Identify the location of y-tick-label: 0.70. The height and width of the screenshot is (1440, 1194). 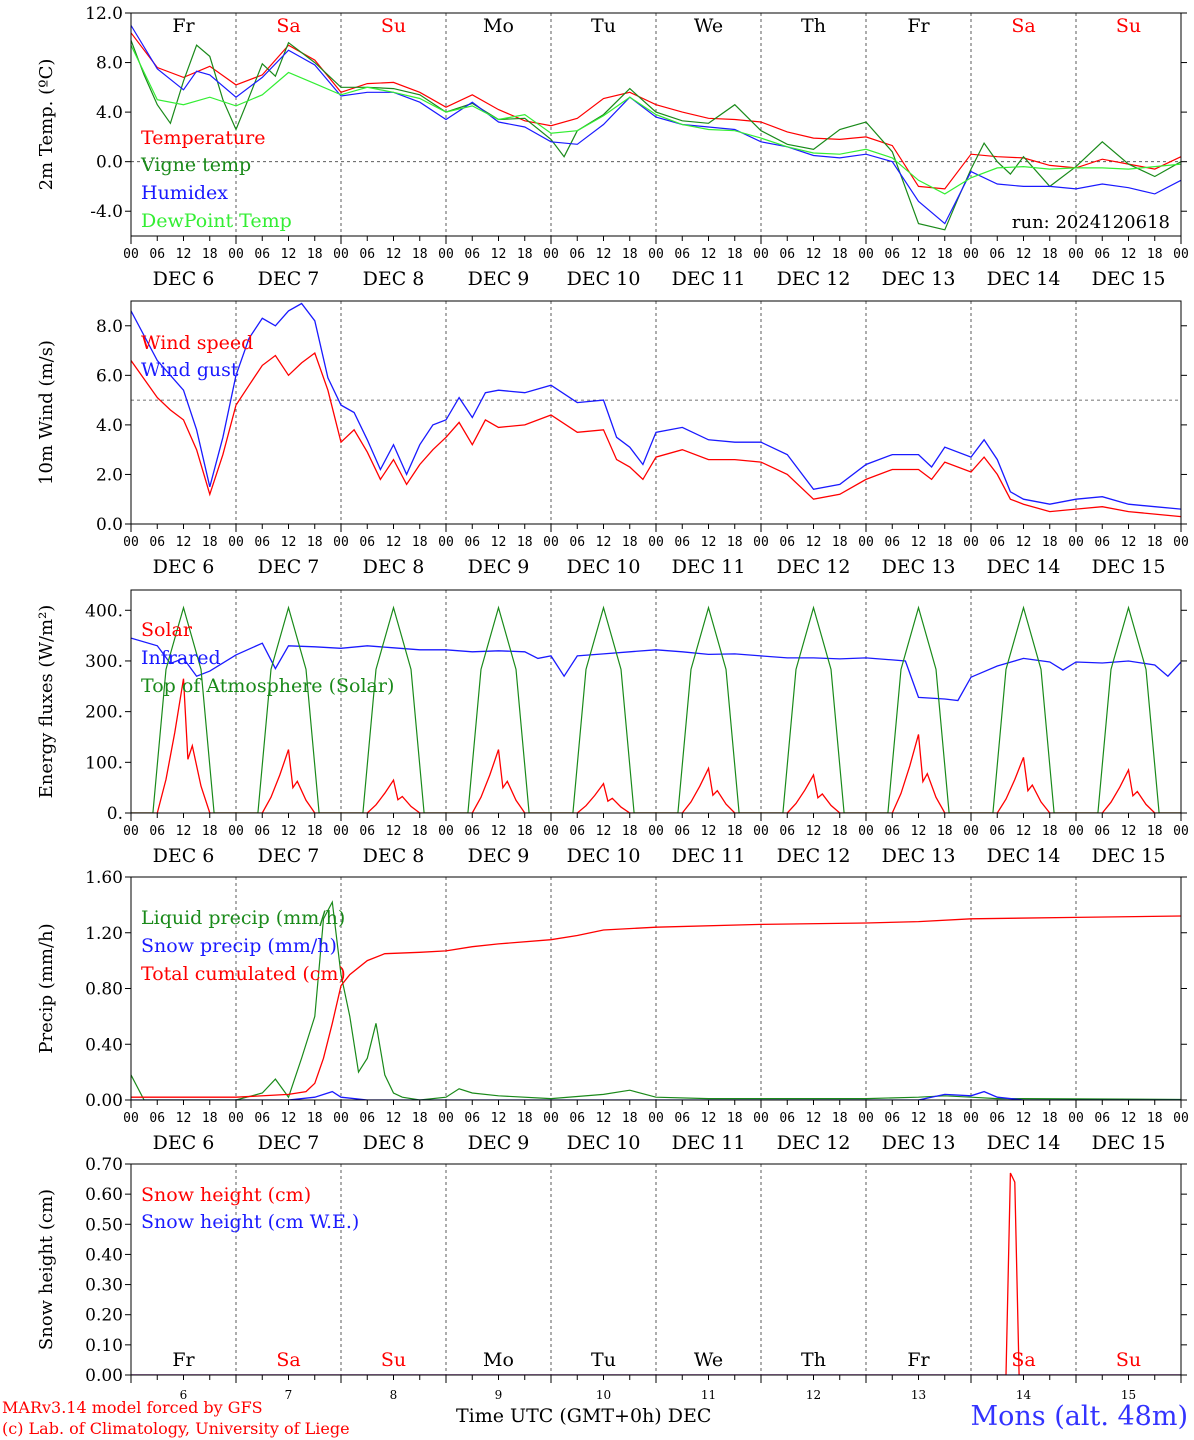
(104, 1165).